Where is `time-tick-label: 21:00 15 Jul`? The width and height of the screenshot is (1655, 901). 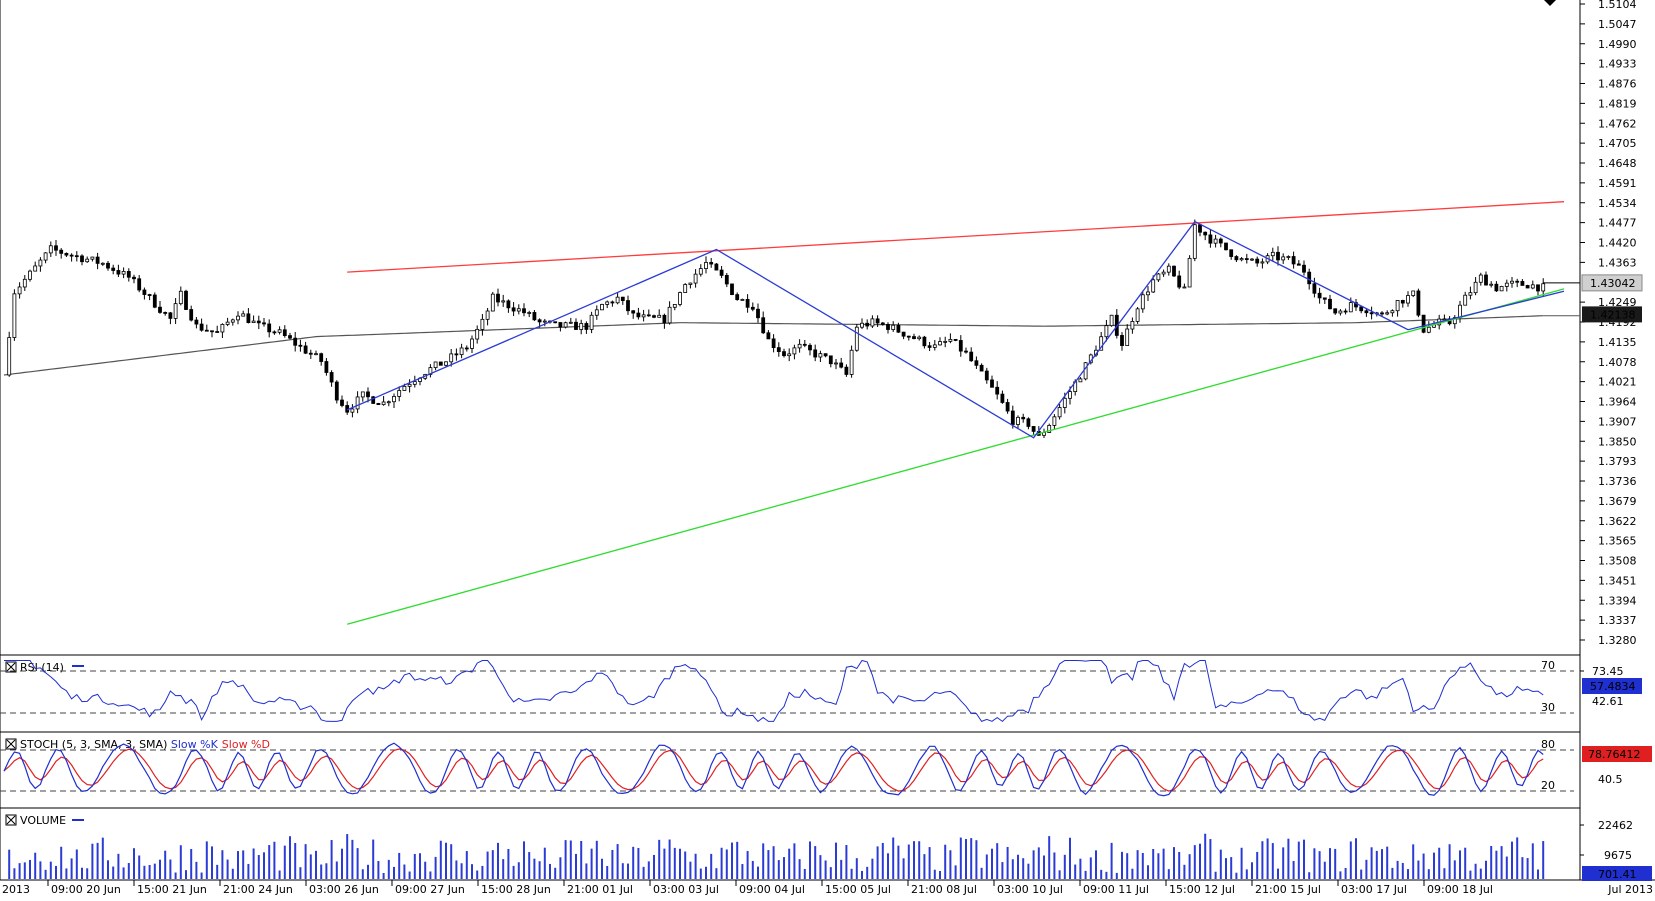
time-tick-label: 21:00 15 Jul is located at coordinates (1288, 889).